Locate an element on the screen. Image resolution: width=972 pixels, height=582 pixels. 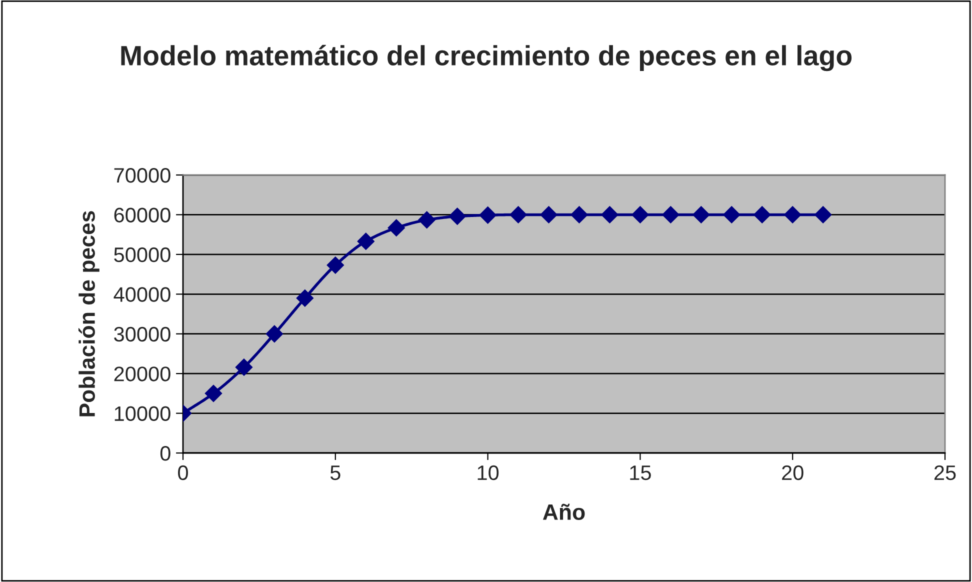
x-tick-label: 5 is located at coordinates (335, 473).